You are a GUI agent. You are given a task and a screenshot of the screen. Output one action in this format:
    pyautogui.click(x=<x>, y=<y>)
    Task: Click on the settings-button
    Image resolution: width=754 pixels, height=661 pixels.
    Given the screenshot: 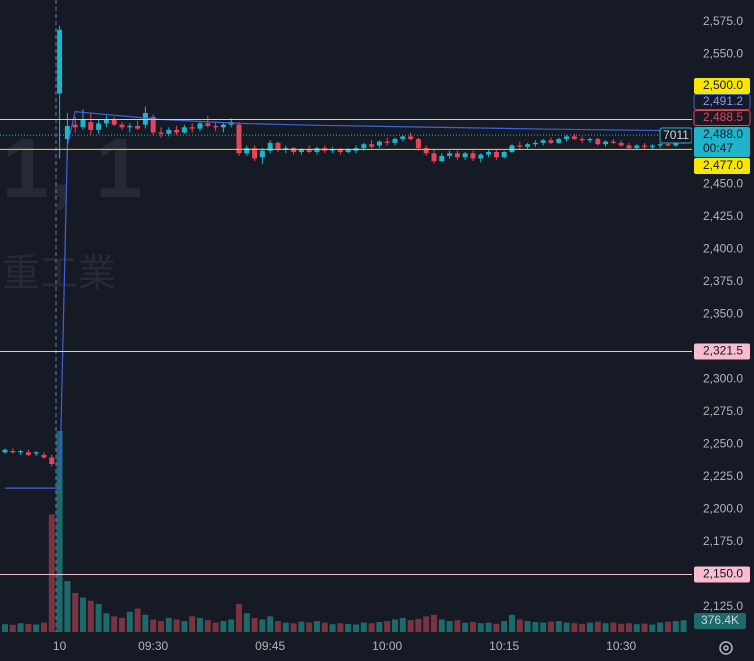 What is the action you would take?
    pyautogui.click(x=726, y=648)
    